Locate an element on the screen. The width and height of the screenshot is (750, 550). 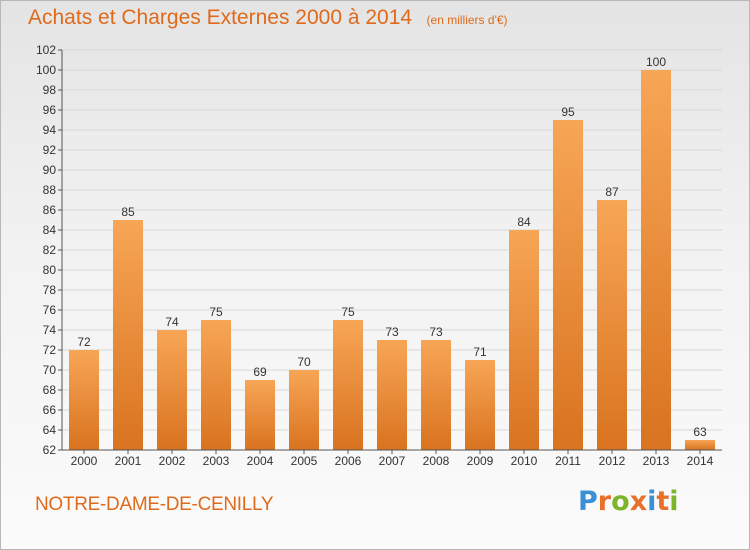
x-tick-label: 2004 is located at coordinates (260, 461).